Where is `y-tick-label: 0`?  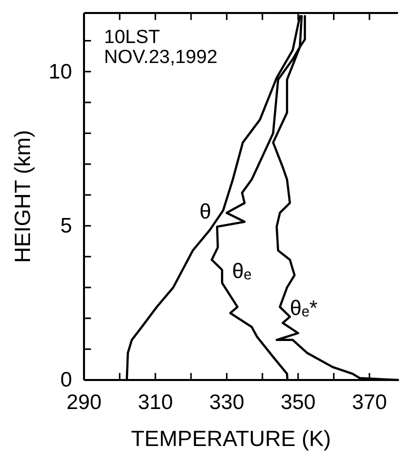
y-tick-label: 0 is located at coordinates (66, 380).